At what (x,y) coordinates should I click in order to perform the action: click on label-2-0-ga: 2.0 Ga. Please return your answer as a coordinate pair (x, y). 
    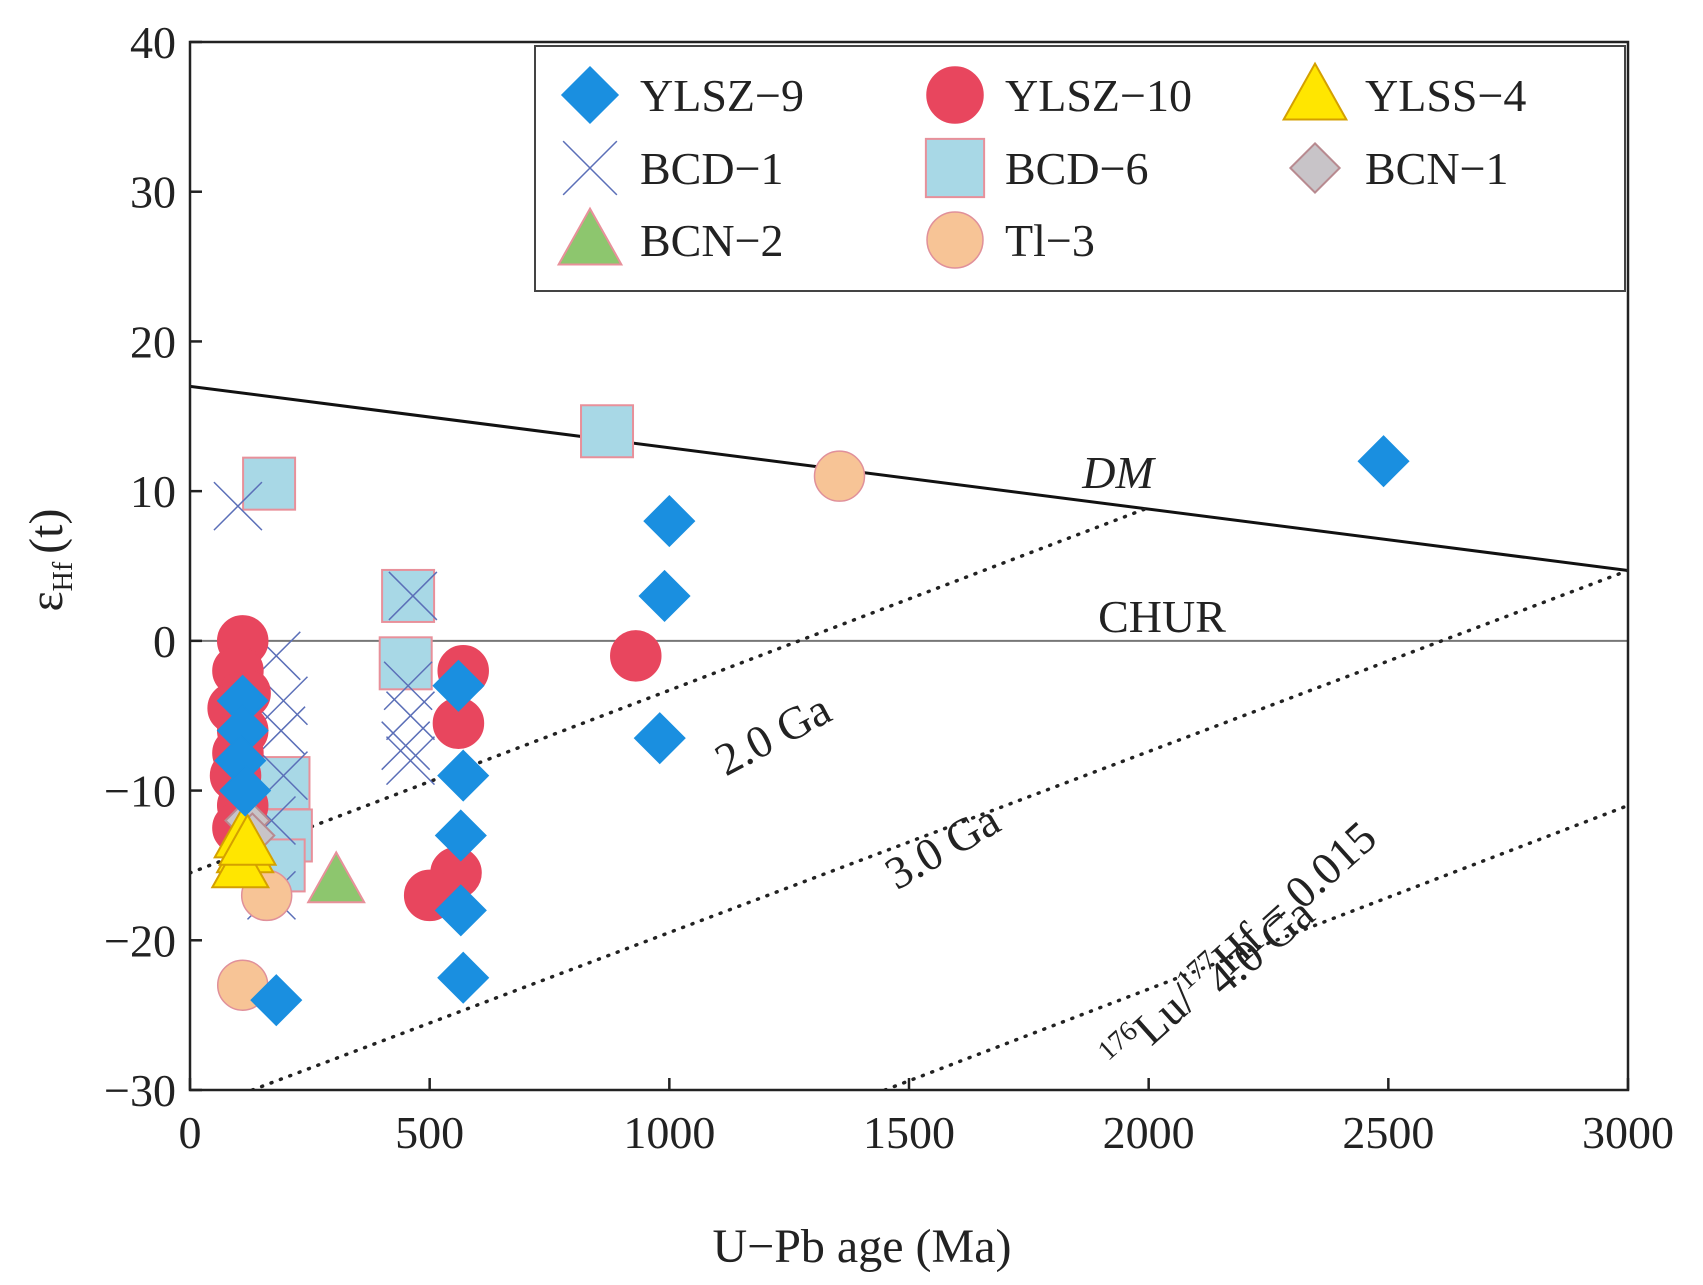
    Looking at the image, I should click on (773, 734).